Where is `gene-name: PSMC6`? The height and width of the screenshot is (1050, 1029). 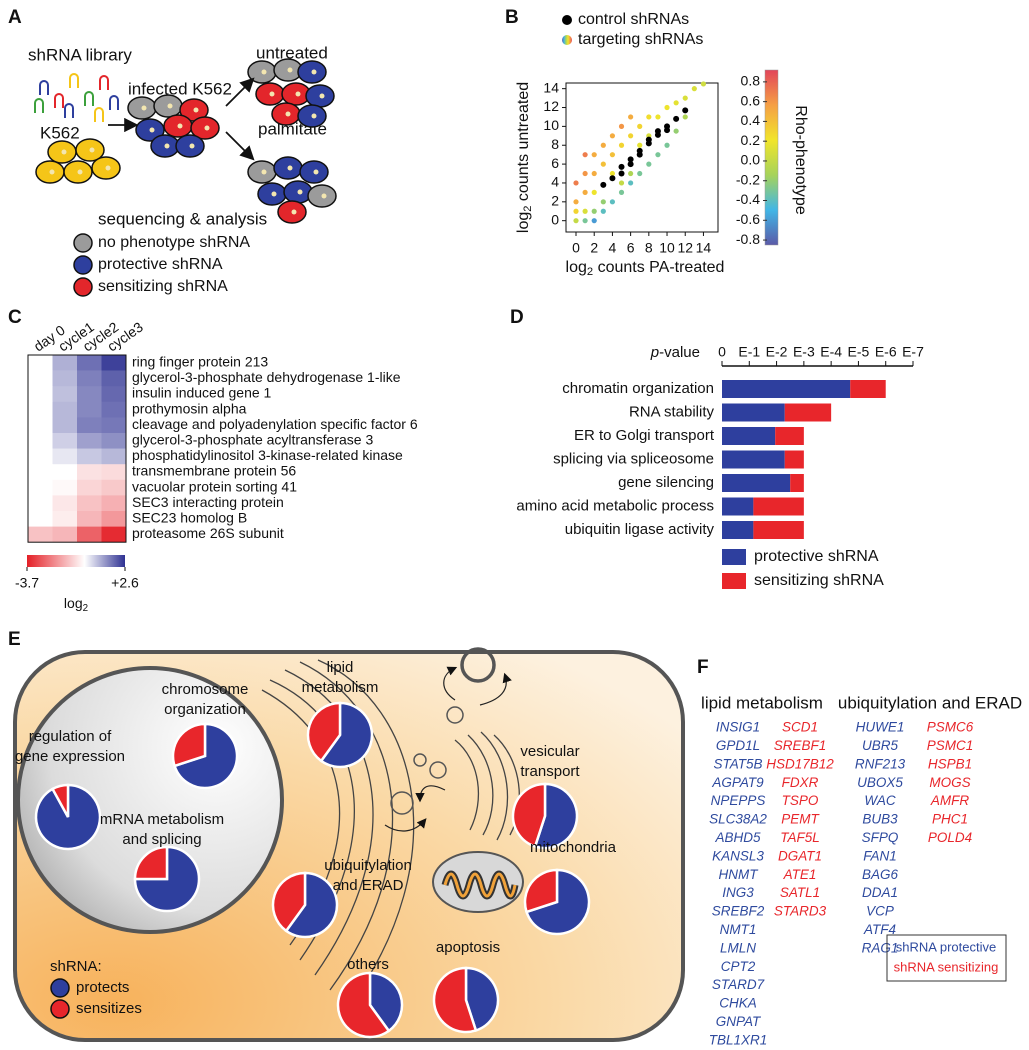 gene-name: PSMC6 is located at coordinates (950, 727).